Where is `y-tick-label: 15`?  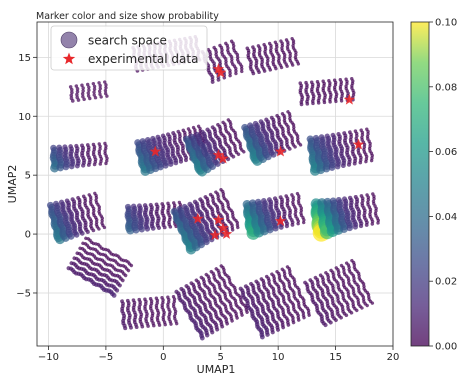 y-tick-label: 15 is located at coordinates (24, 58).